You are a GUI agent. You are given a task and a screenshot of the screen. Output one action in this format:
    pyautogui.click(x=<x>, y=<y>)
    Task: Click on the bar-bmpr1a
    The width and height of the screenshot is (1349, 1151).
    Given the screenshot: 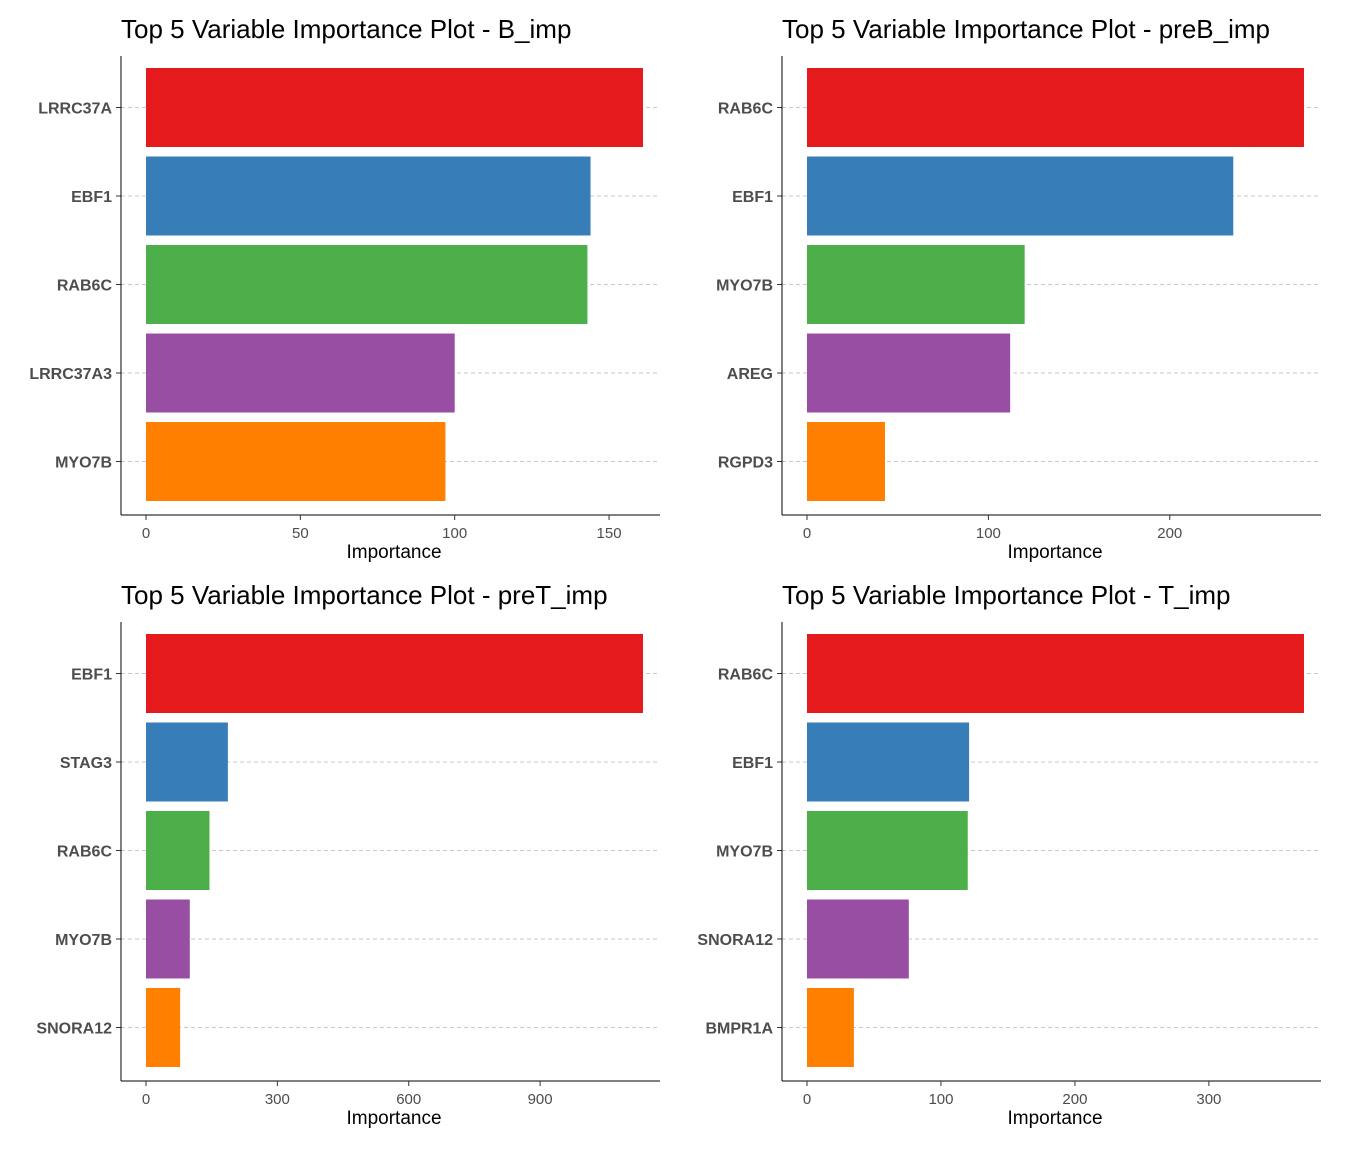 What is the action you would take?
    pyautogui.click(x=830, y=1027)
    